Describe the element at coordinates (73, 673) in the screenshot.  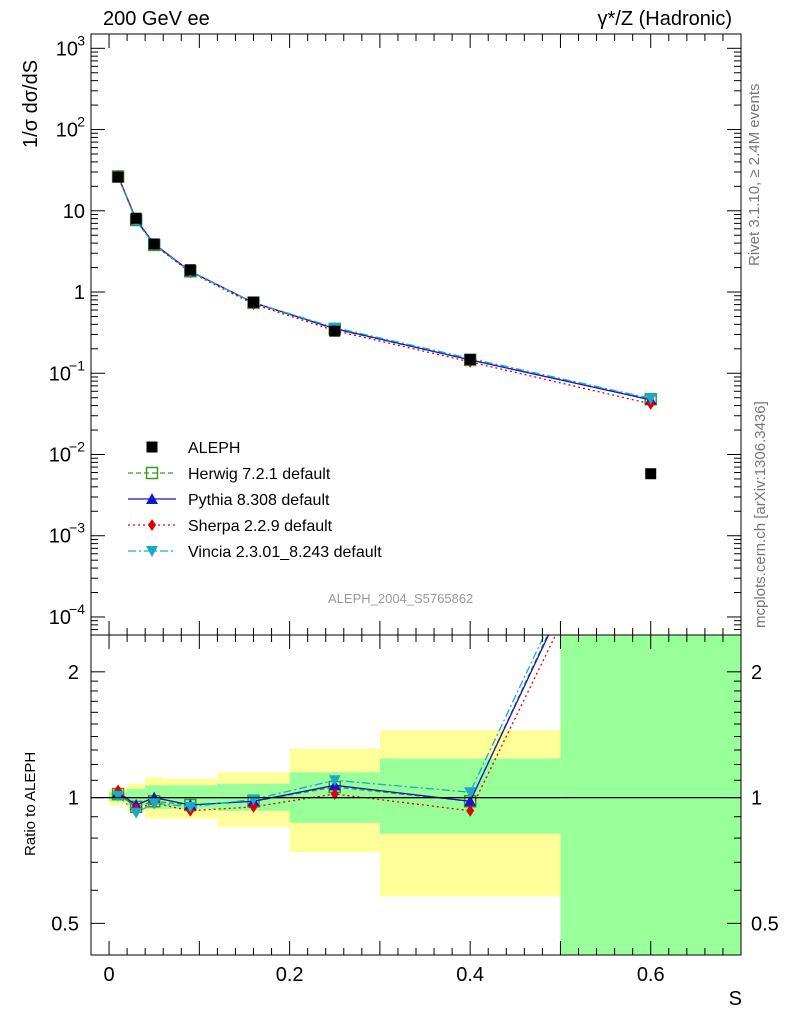
I see `ratio-ytick-label-left-2: 2` at that location.